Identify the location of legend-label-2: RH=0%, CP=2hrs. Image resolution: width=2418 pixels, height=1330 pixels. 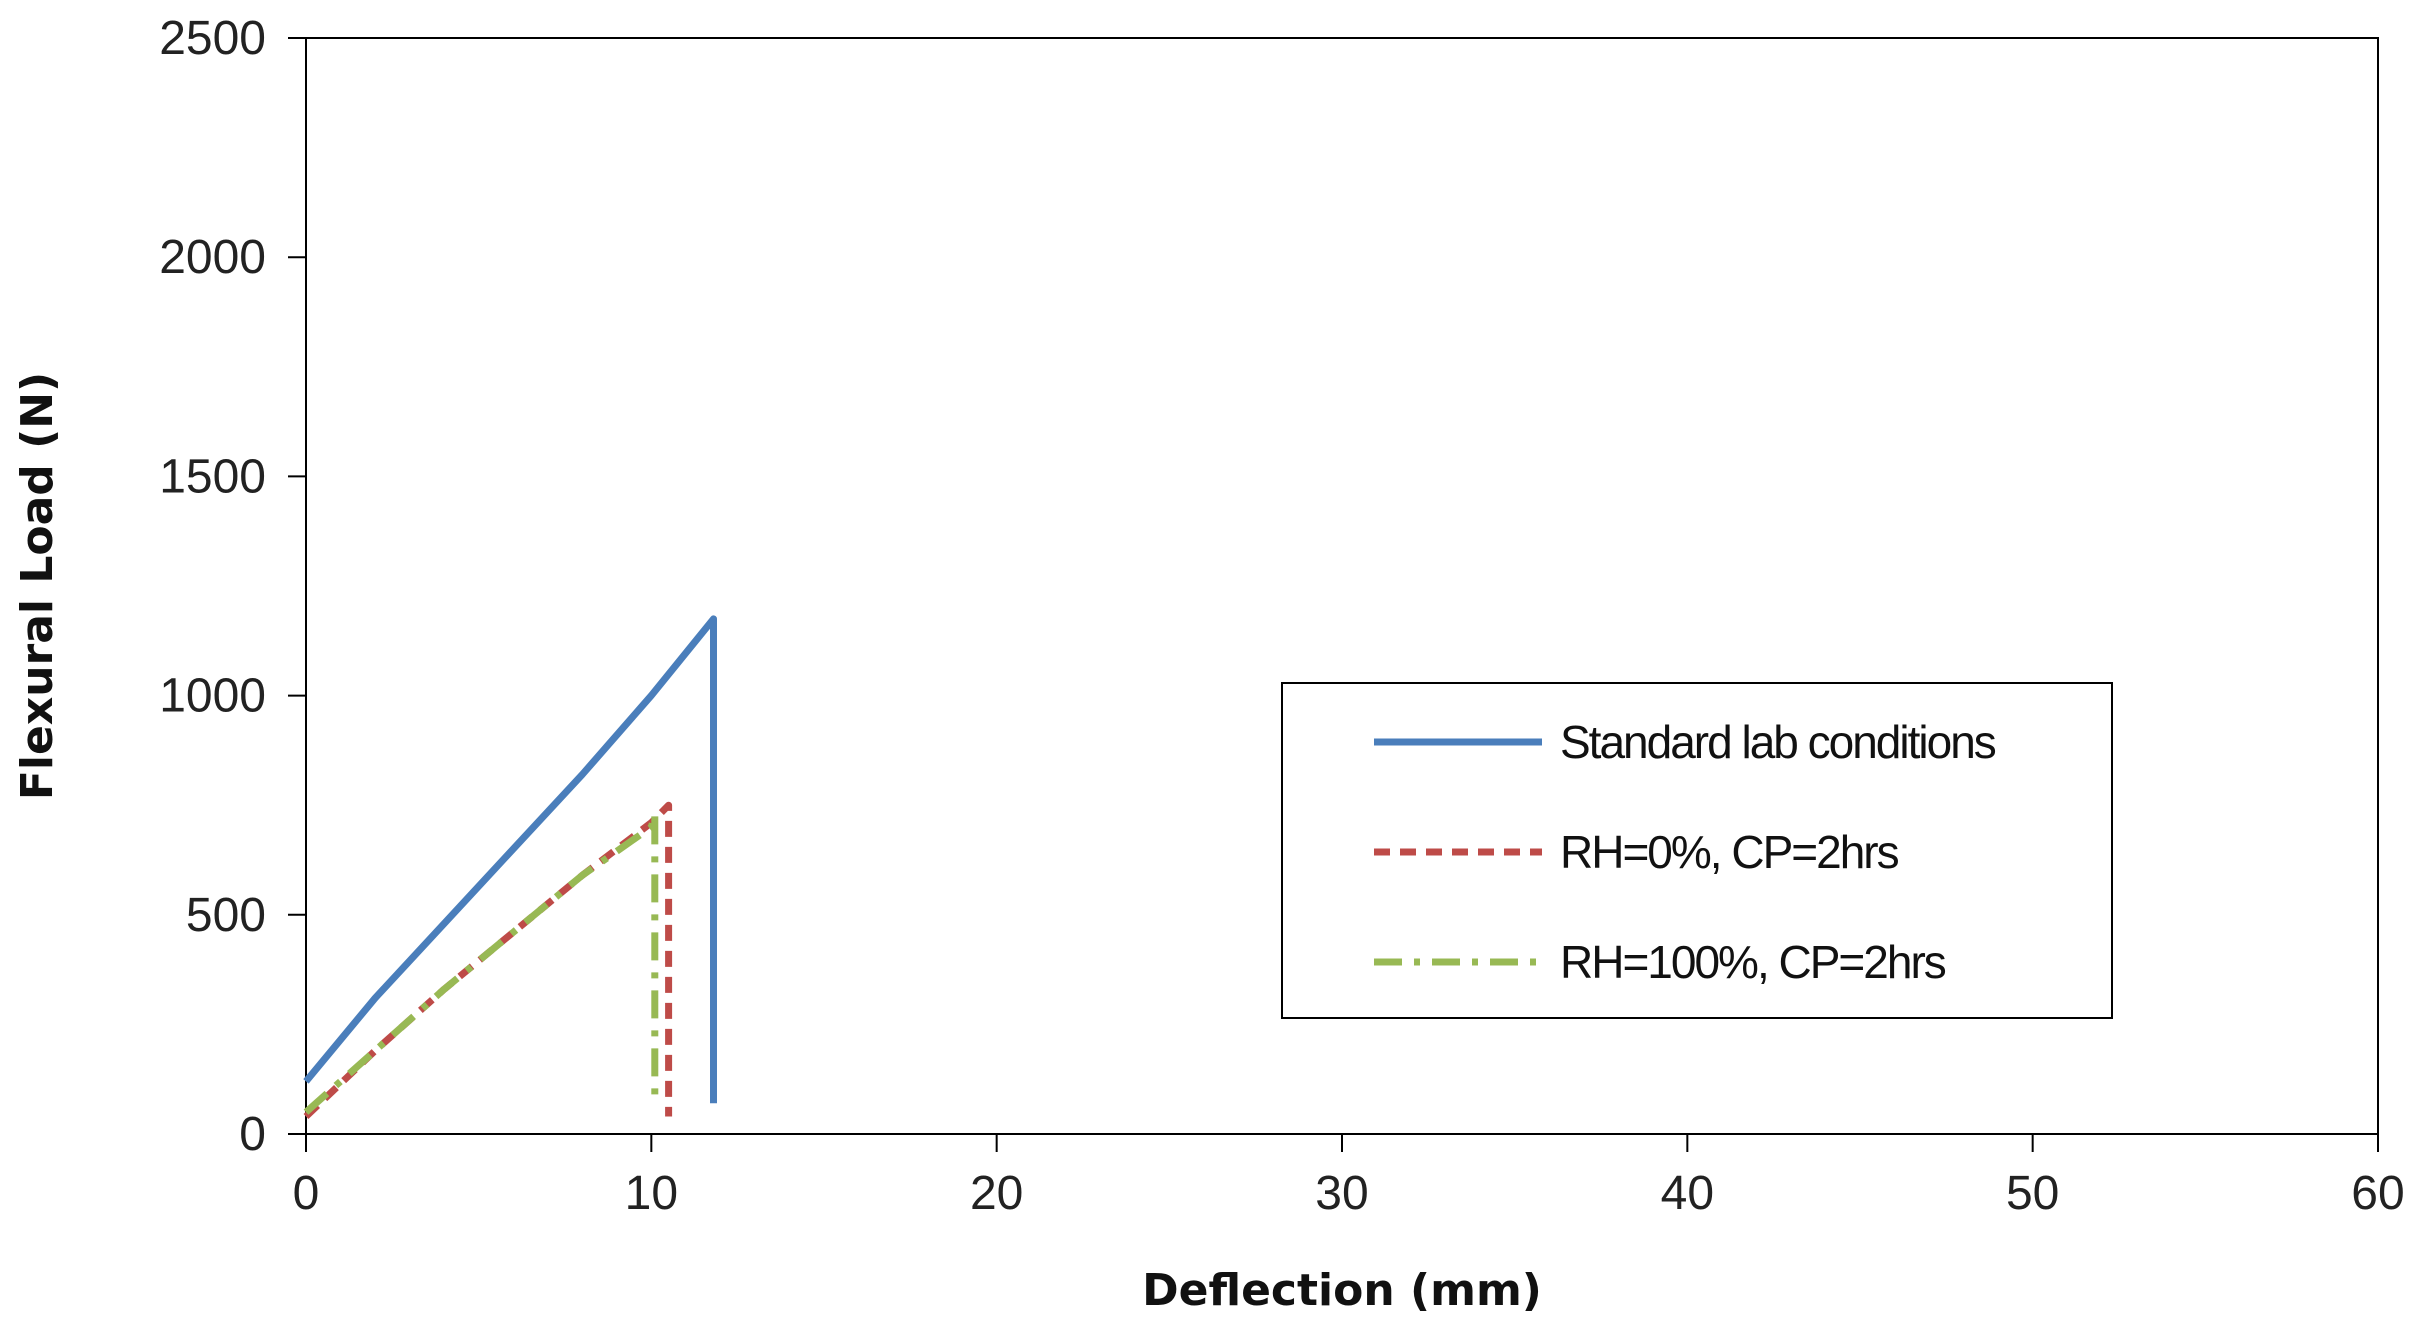
(1729, 852).